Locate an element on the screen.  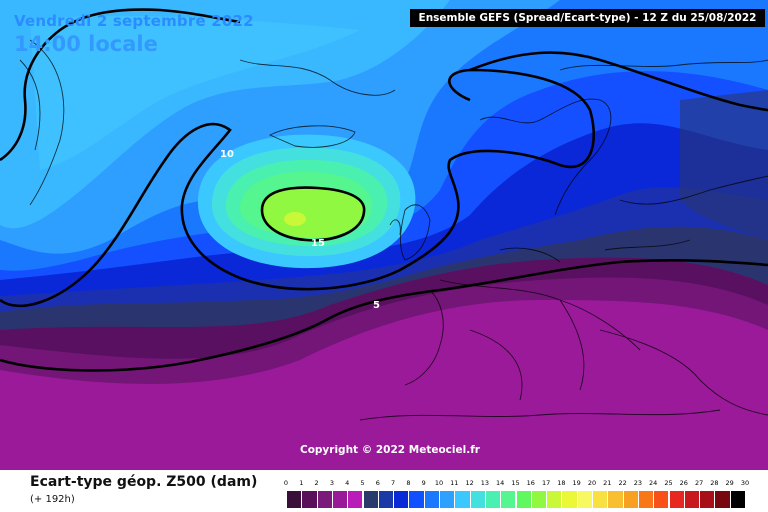
scale-tick: 15 is located at coordinates (515, 483).